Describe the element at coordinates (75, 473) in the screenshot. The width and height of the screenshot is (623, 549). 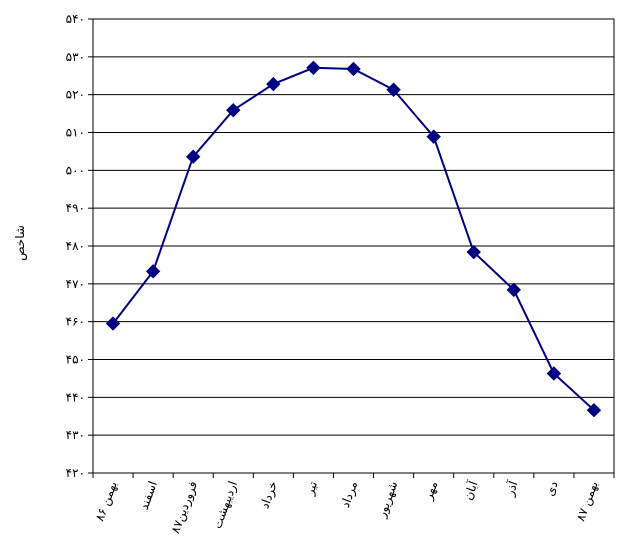
I see `y-tick-label: ۴۲۰` at that location.